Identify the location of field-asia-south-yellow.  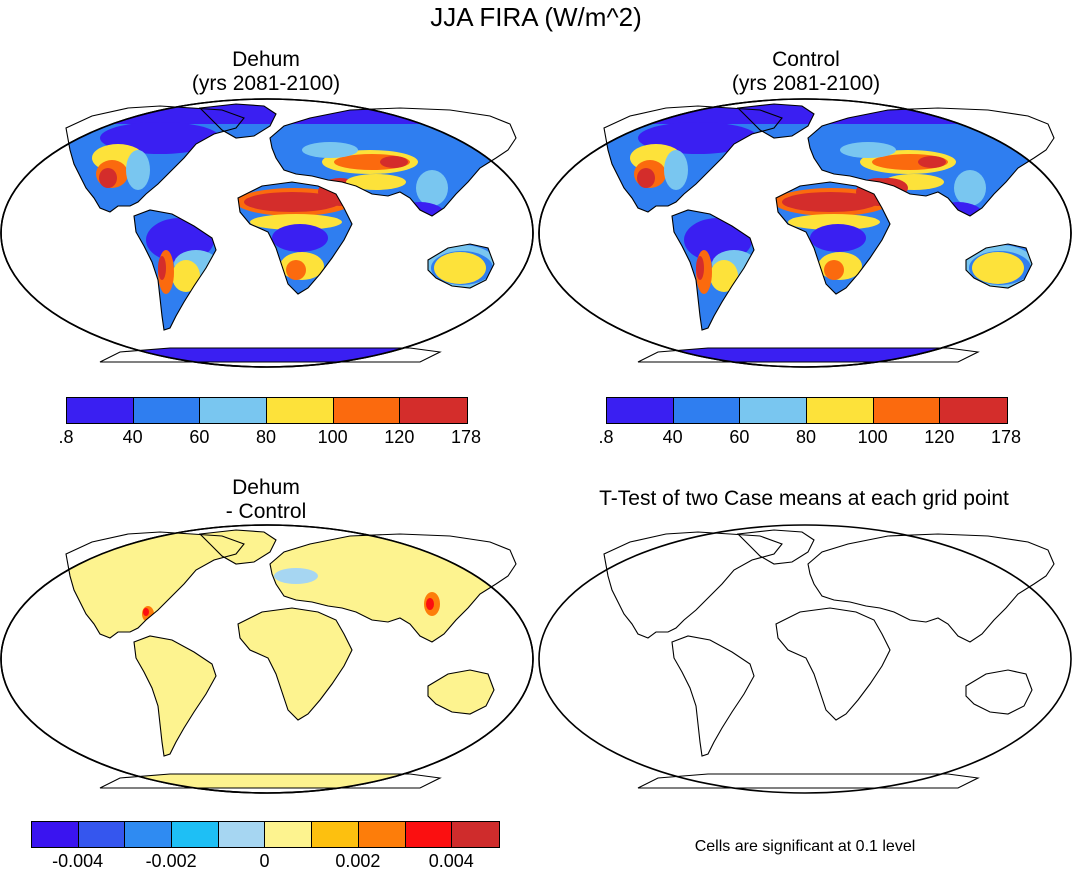
(376, 182).